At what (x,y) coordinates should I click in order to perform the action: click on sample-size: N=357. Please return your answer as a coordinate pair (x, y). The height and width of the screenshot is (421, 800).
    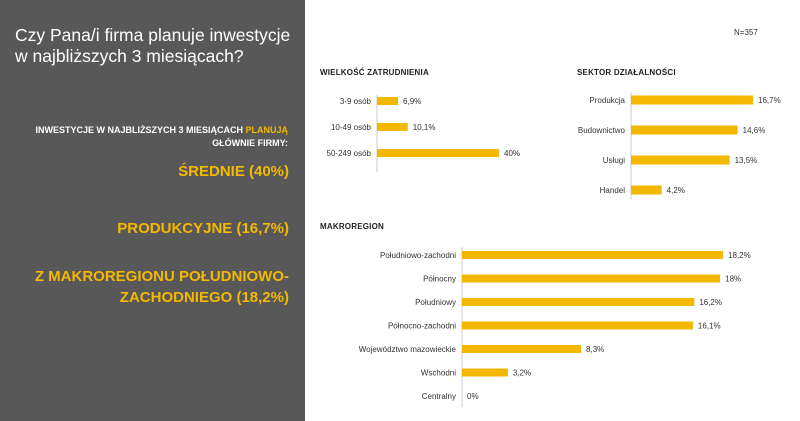
    Looking at the image, I should click on (746, 32).